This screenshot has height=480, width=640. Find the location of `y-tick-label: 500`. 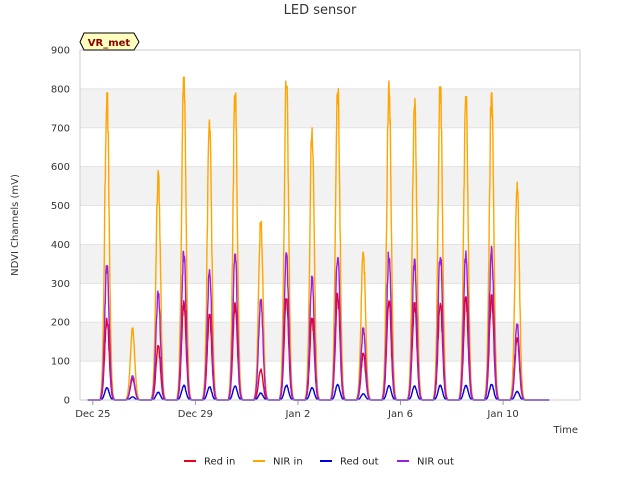

y-tick-label: 500 is located at coordinates (60, 206).